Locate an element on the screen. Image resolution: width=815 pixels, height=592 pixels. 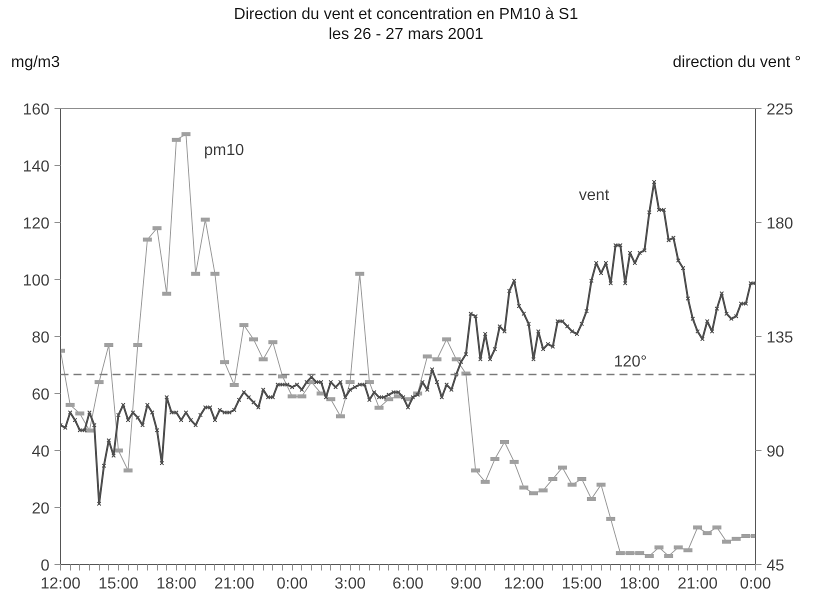
y2-tick-label: 180 is located at coordinates (780, 224).